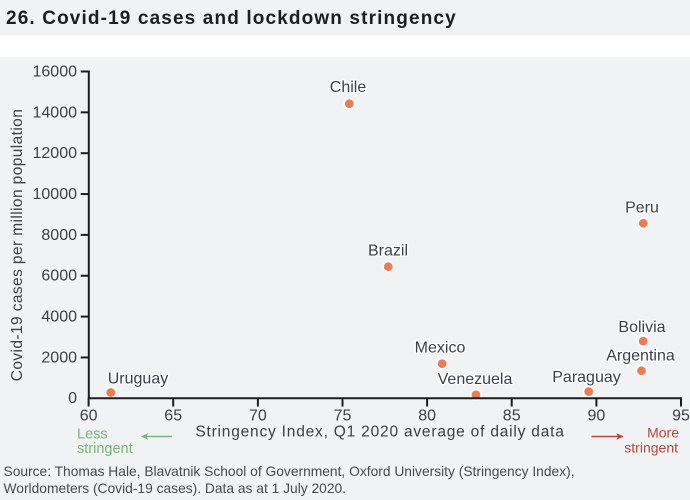 This screenshot has width=690, height=500. What do you see at coordinates (59, 357) in the screenshot?
I see `svg-text: 2000` at bounding box center [59, 357].